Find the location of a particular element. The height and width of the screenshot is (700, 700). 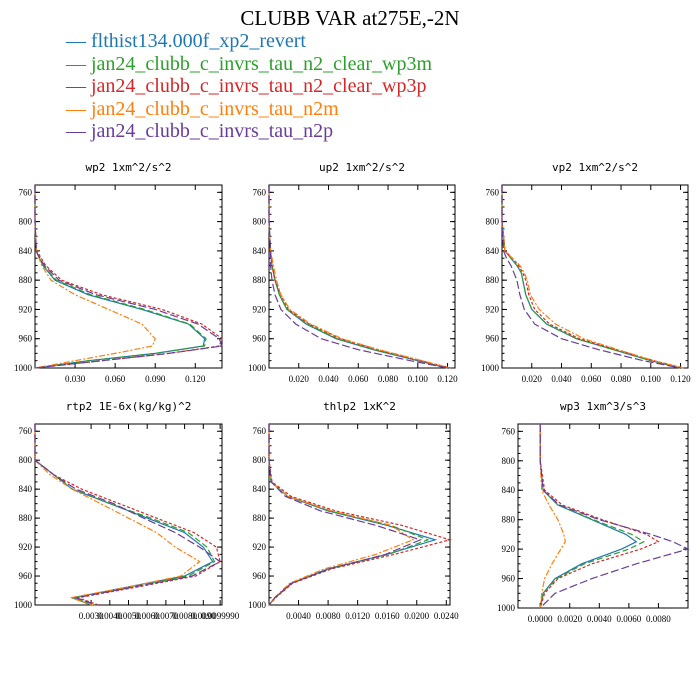

panel-title-4: rtp2 1E-6x(kg/kg)^2 is located at coordinates (129, 406).